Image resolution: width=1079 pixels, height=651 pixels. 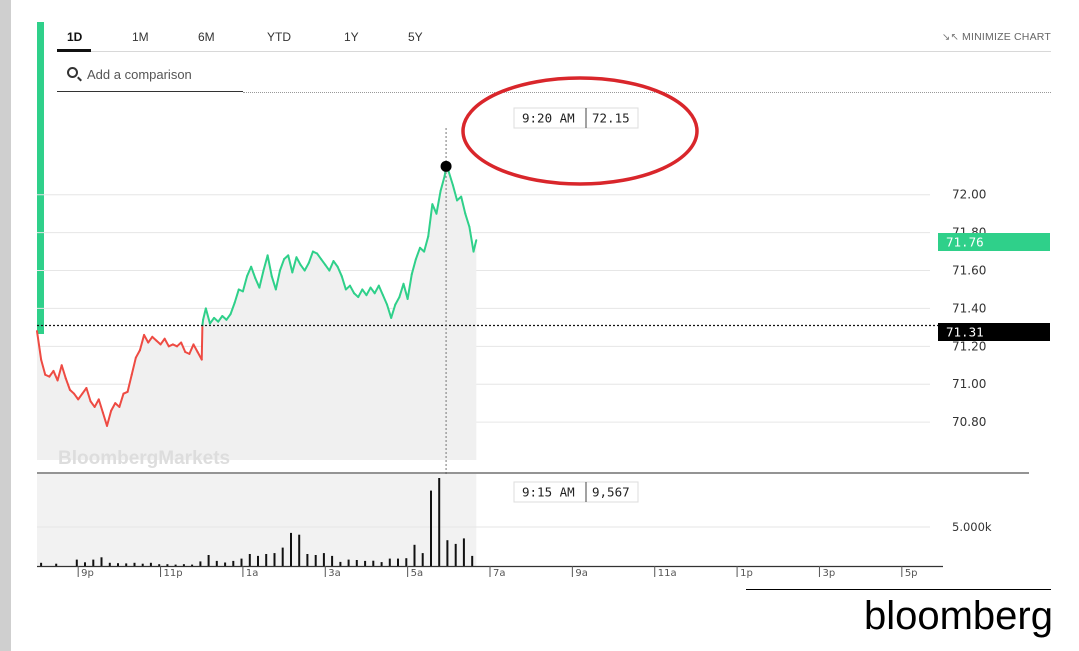 What do you see at coordinates (162, 74) in the screenshot?
I see `comparison-input` at bounding box center [162, 74].